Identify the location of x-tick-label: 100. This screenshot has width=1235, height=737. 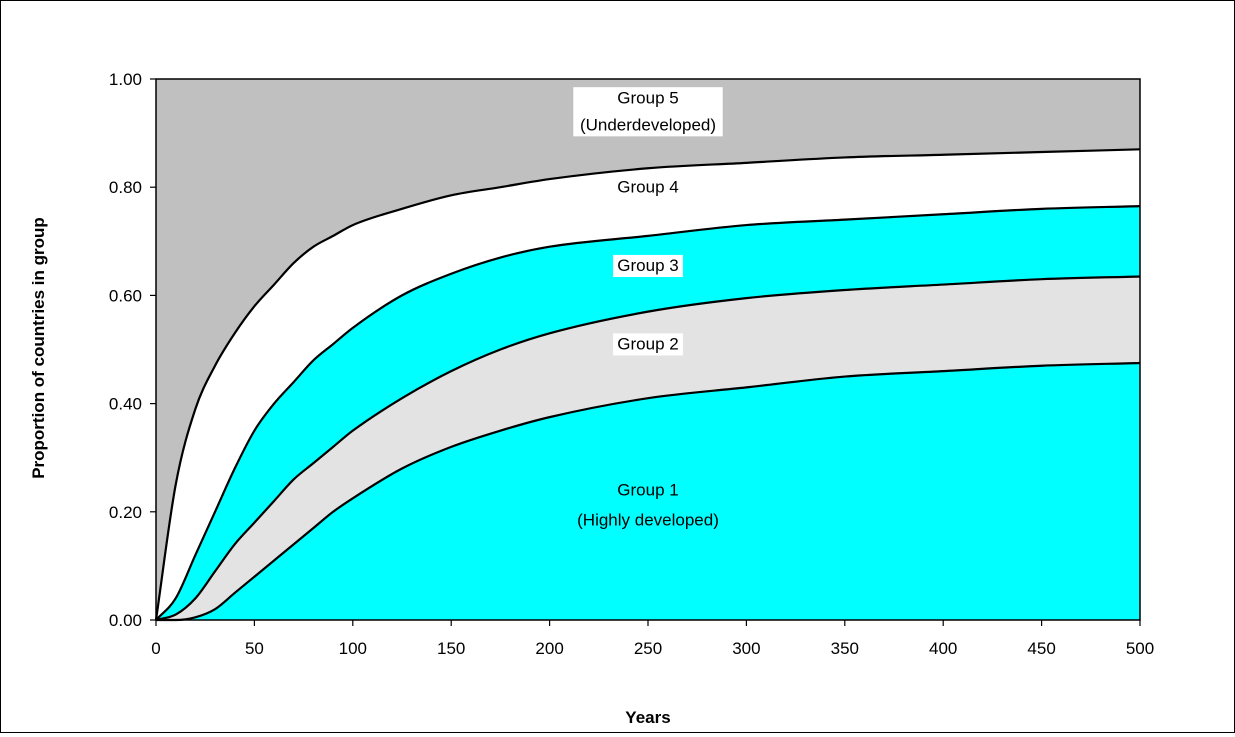
(353, 648).